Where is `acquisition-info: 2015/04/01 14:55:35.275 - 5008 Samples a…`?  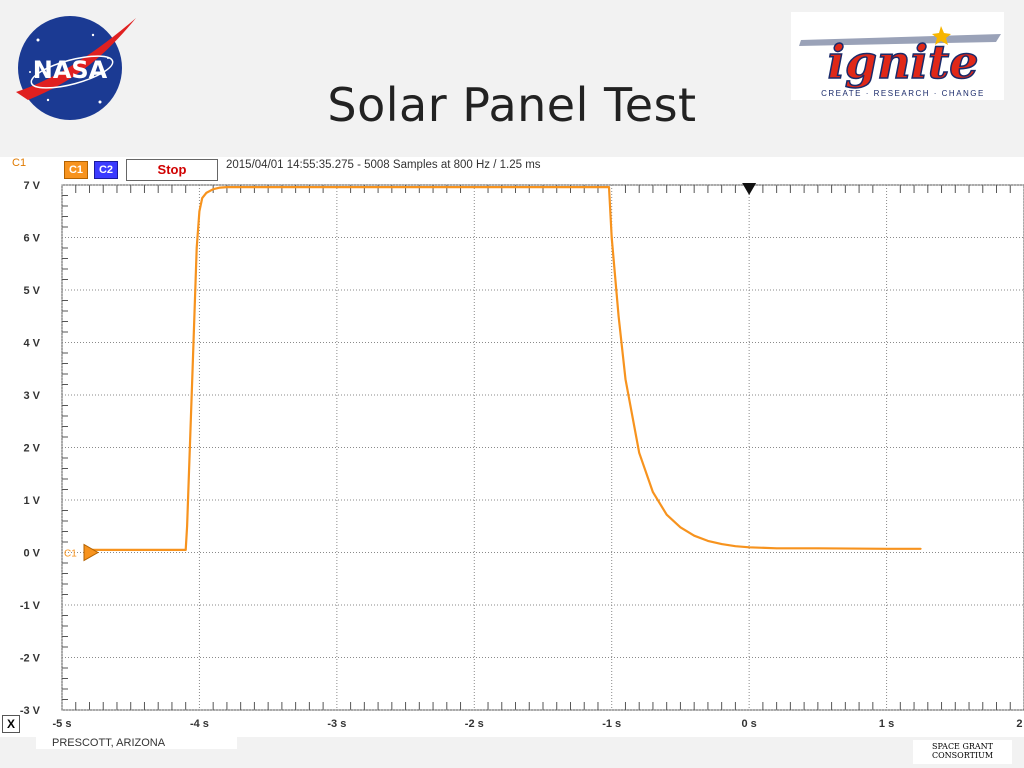
acquisition-info: 2015/04/01 14:55:35.275 - 5008 Samples a… is located at coordinates (383, 165).